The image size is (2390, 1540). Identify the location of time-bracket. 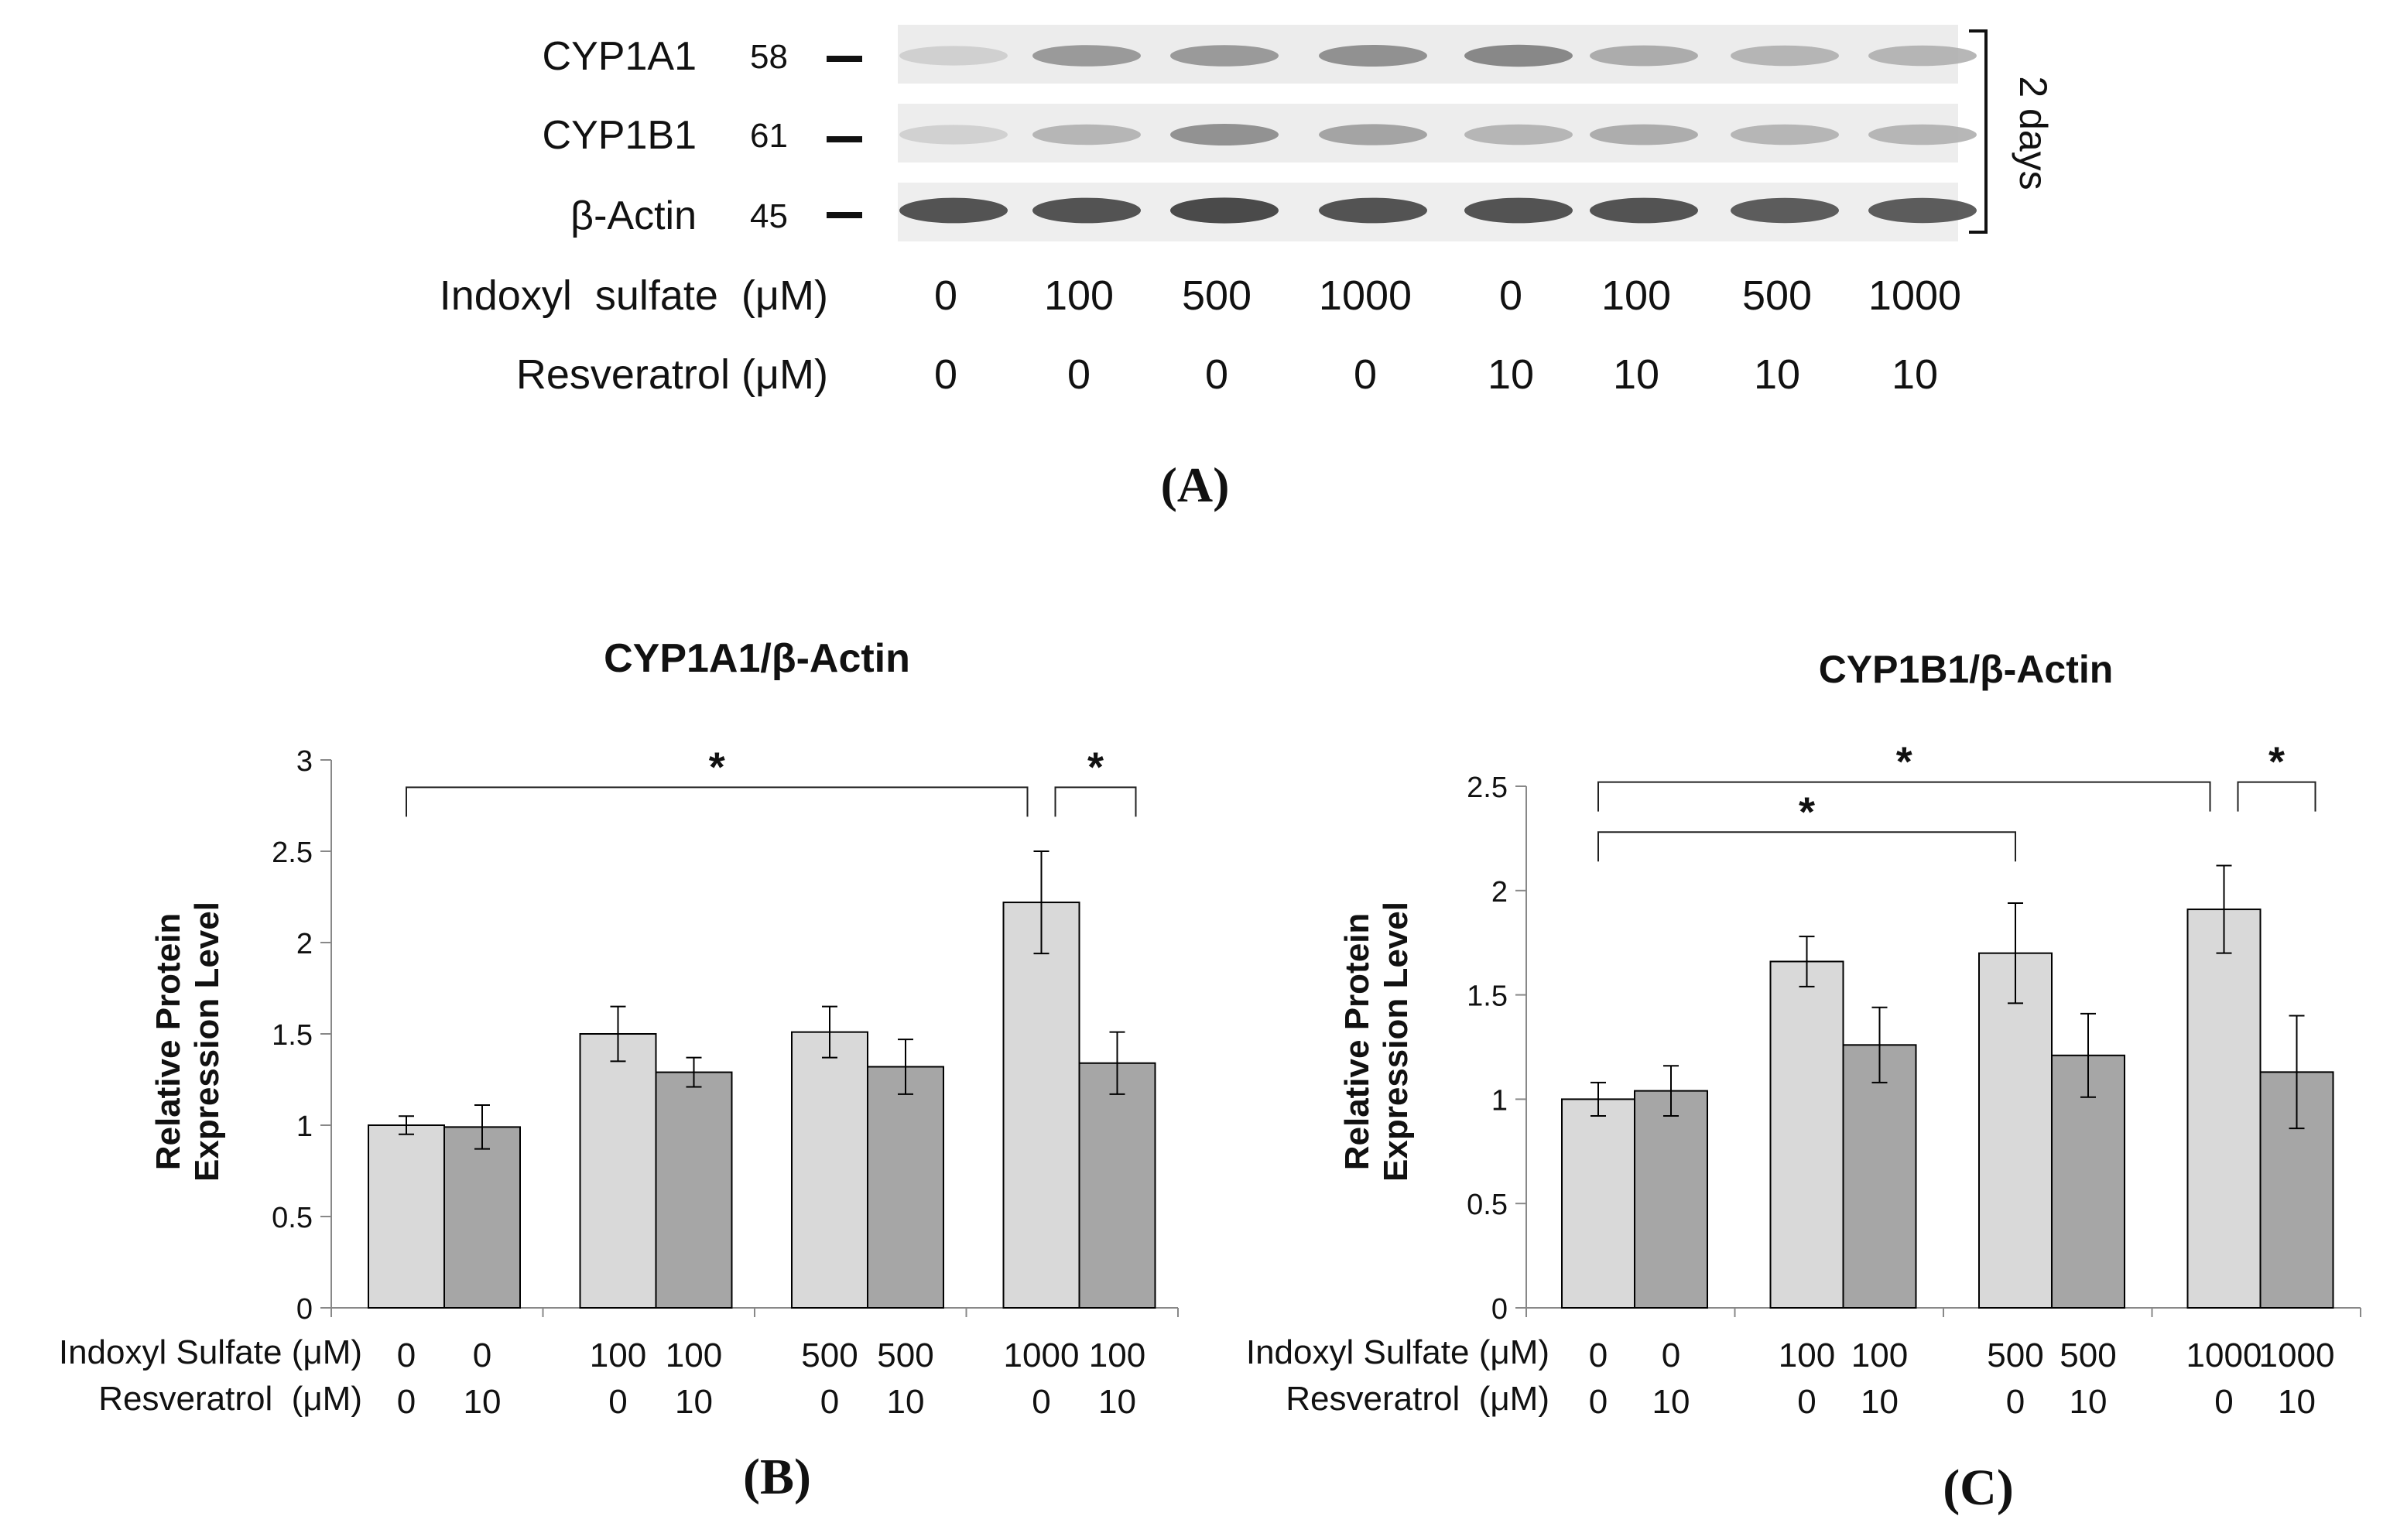
(1979, 131).